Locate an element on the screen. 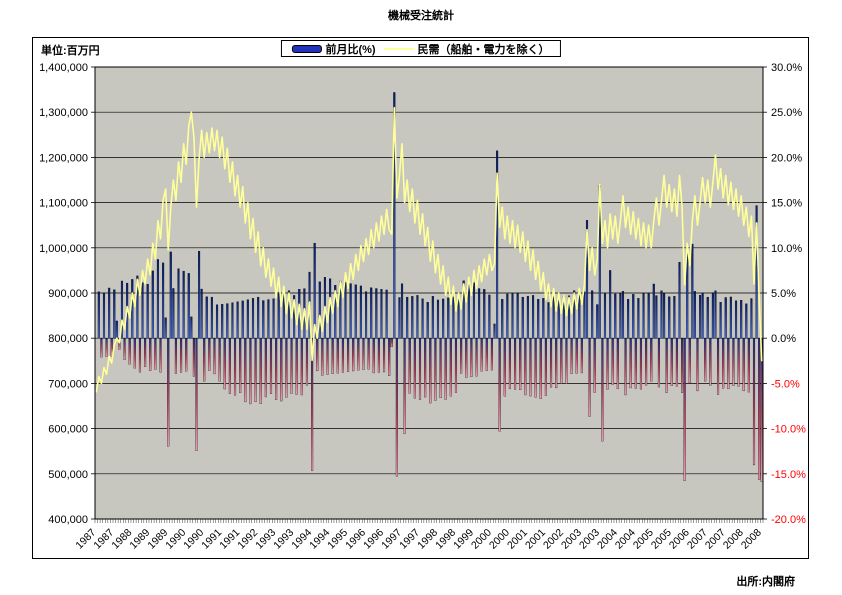 This screenshot has width=842, height=595. right-axis-tick-label: -15.0% is located at coordinates (788, 475).